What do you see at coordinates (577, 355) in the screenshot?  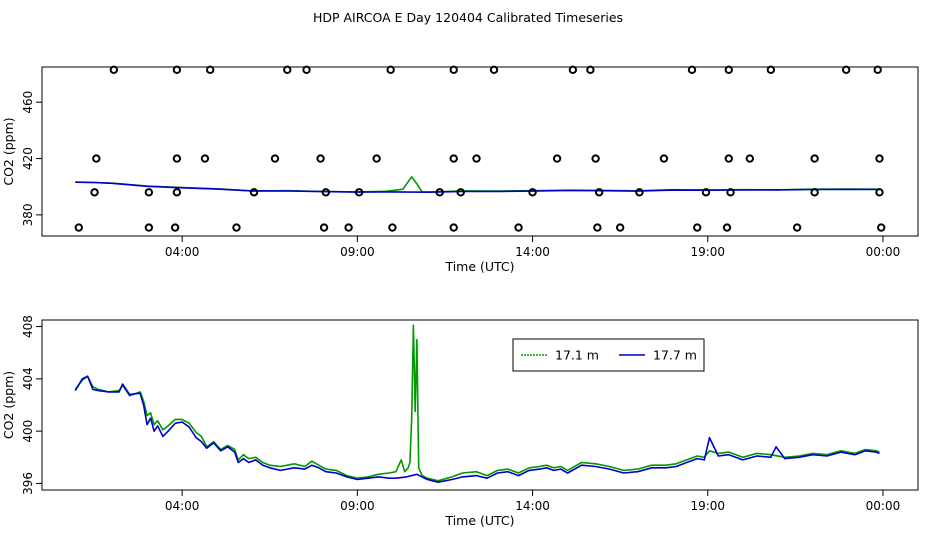 I see `legend-label: 17.1 m` at bounding box center [577, 355].